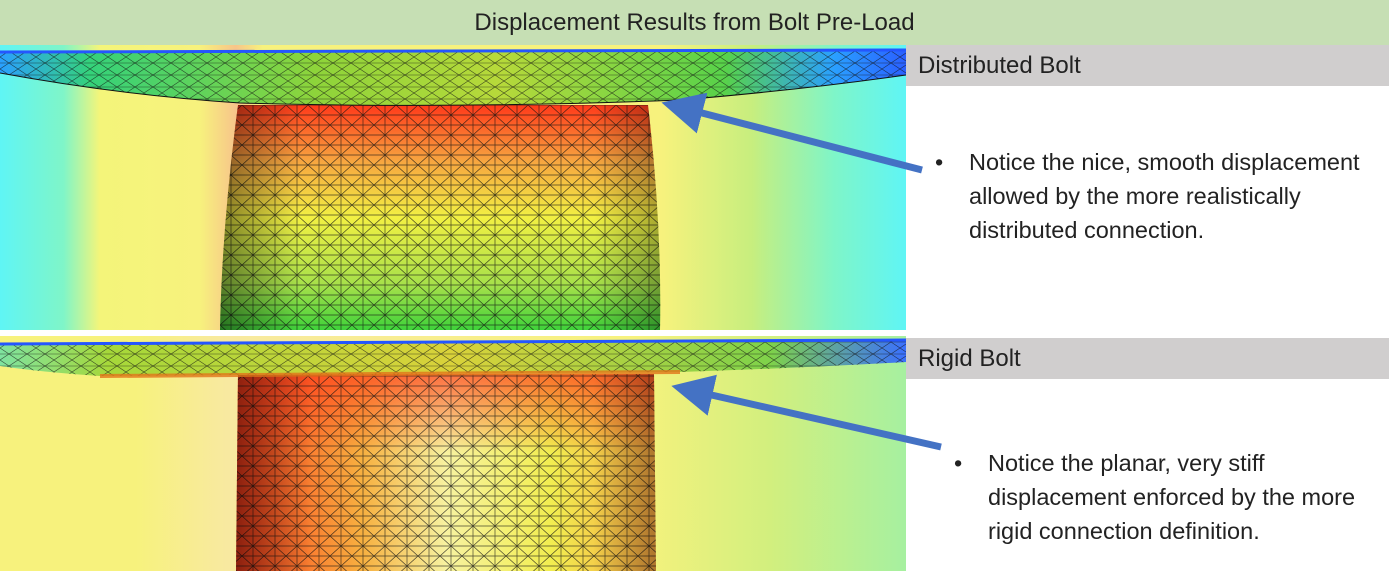 The width and height of the screenshot is (1389, 571). What do you see at coordinates (1147, 65) in the screenshot?
I see `section-label-distributed-bolt: Distributed Bolt` at bounding box center [1147, 65].